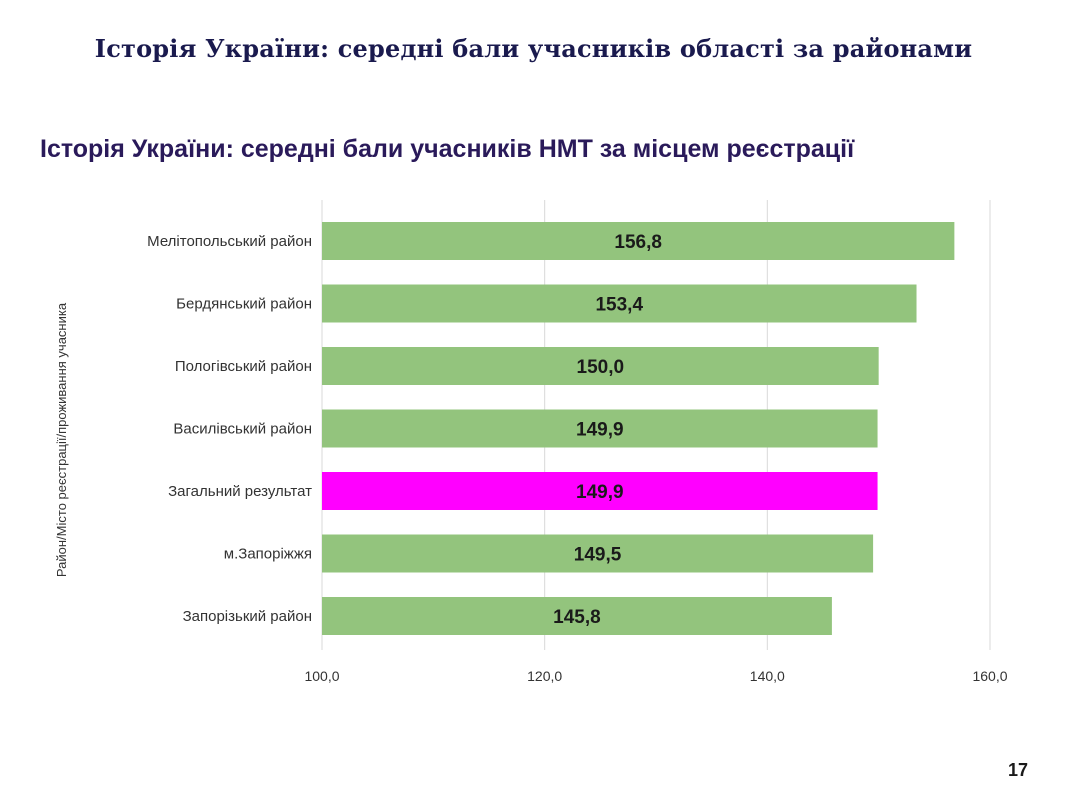  I want to click on x-tick-label: 140,0, so click(767, 676).